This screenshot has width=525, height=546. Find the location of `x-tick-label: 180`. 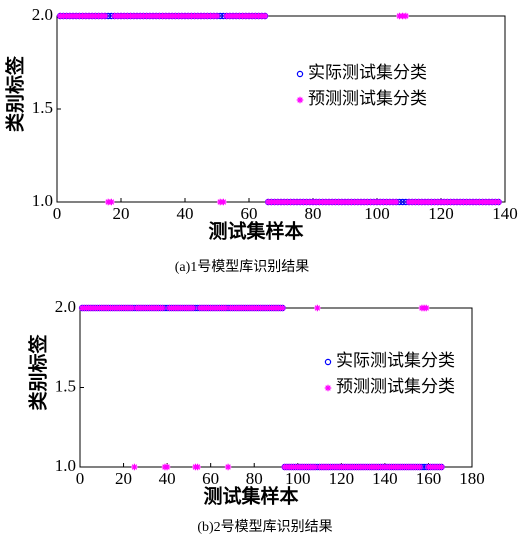

x-tick-label: 180 is located at coordinates (472, 478).